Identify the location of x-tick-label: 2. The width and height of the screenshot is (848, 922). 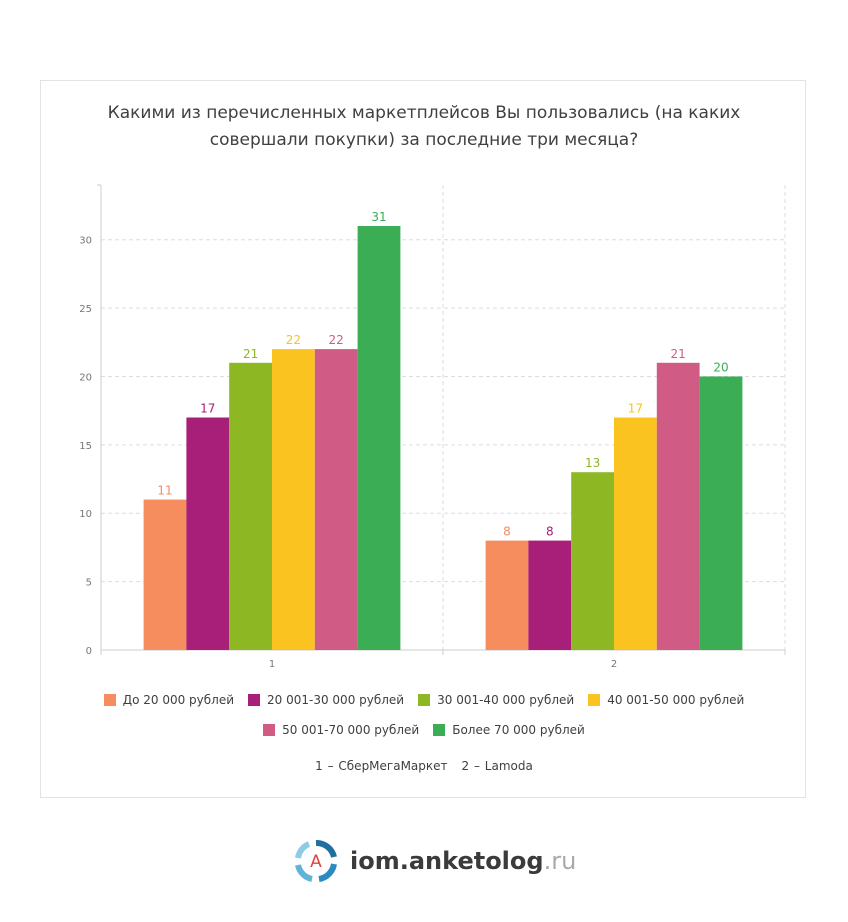
(614, 664).